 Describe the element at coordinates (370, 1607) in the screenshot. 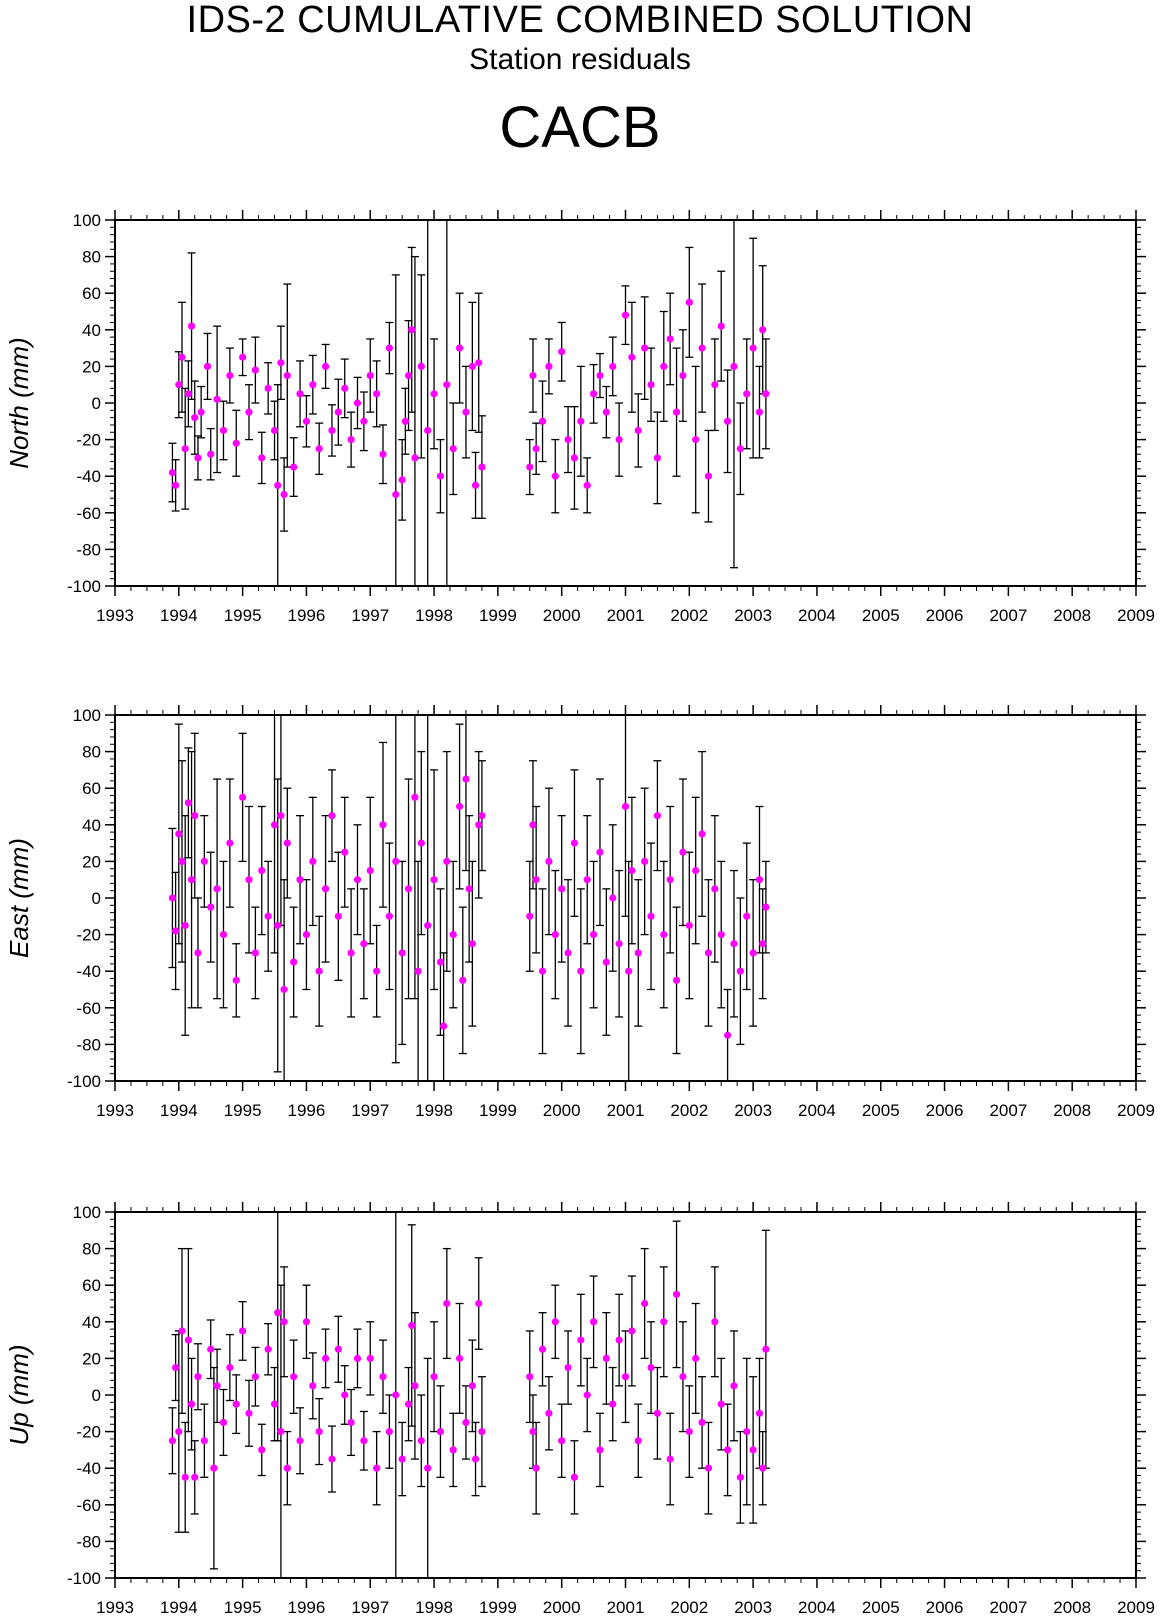

I see `up-x-tick-label: 1997` at that location.